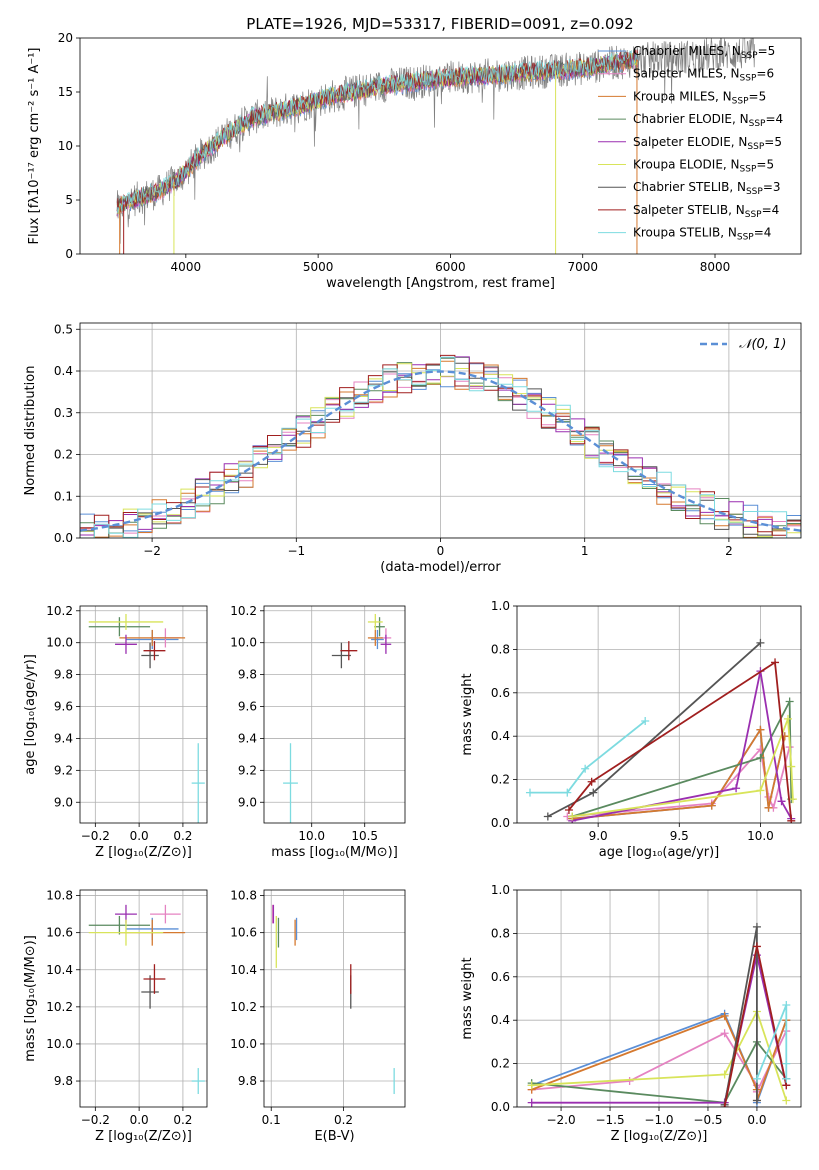 This screenshot has height=1170, width=819. Describe the element at coordinates (63, 496) in the screenshot. I see `y-tick-label: 0.1` at that location.